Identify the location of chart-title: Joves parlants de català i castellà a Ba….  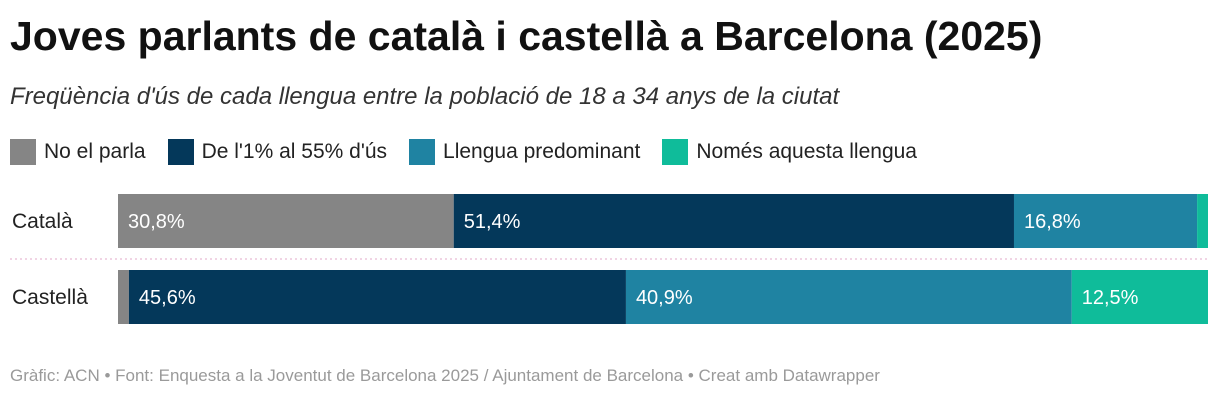
(526, 36).